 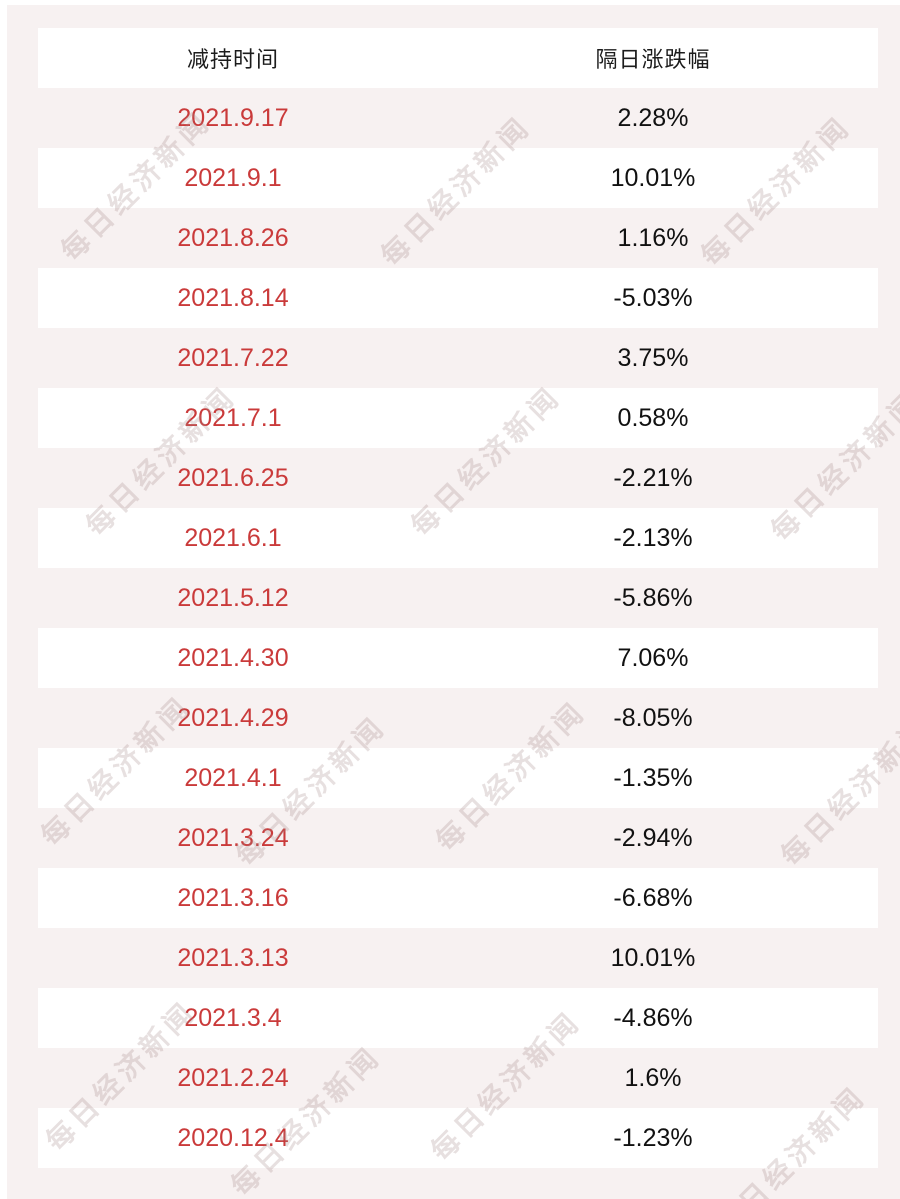 I want to click on date-cell: 2021.9.1, so click(x=233, y=177).